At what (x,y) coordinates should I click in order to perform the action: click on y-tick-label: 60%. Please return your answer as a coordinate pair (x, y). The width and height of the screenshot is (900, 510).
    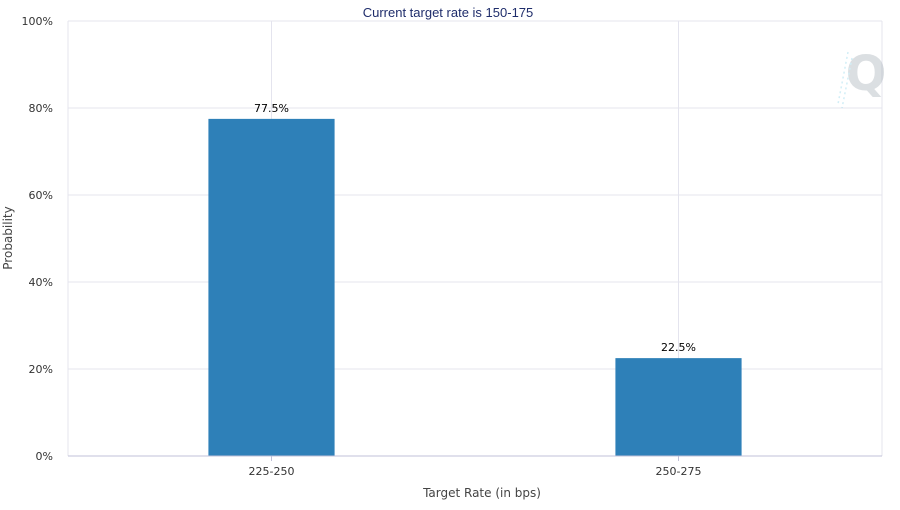
    Looking at the image, I should click on (41, 195).